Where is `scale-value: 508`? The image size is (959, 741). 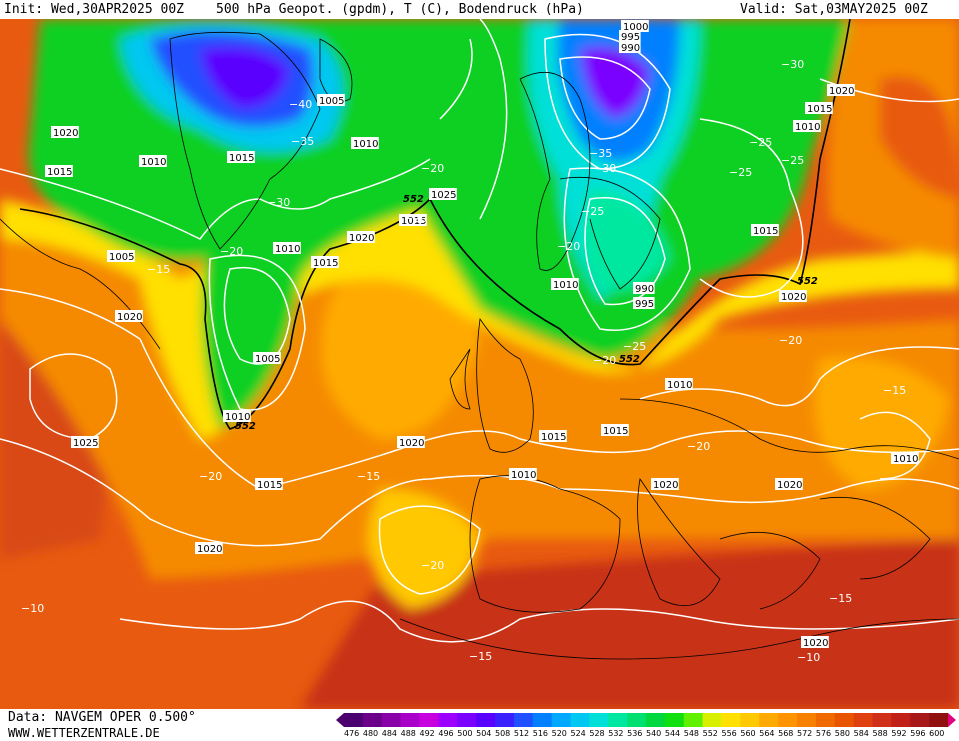 scale-value: 508 is located at coordinates (503, 733).